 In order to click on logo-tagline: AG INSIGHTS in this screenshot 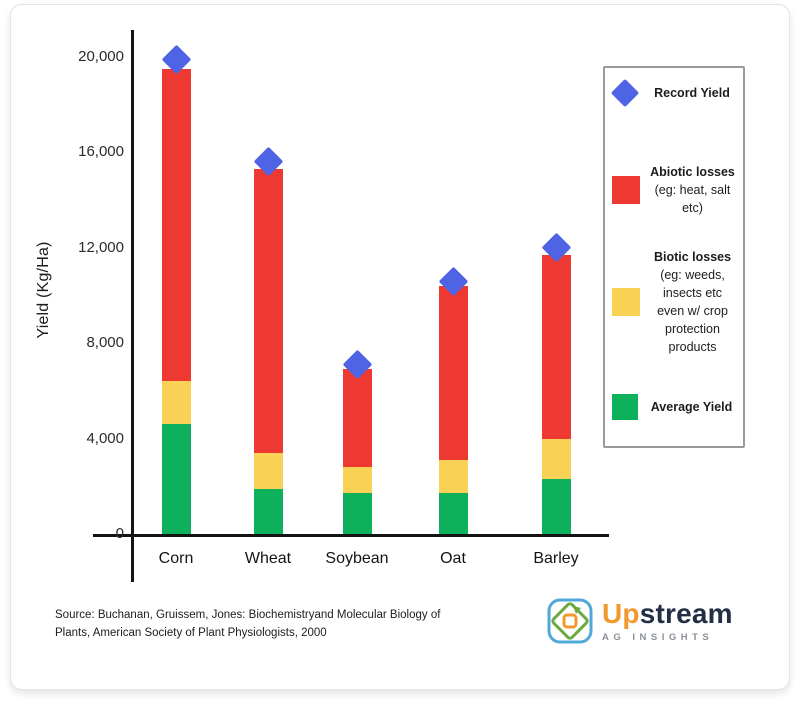, I will do `click(658, 637)`.